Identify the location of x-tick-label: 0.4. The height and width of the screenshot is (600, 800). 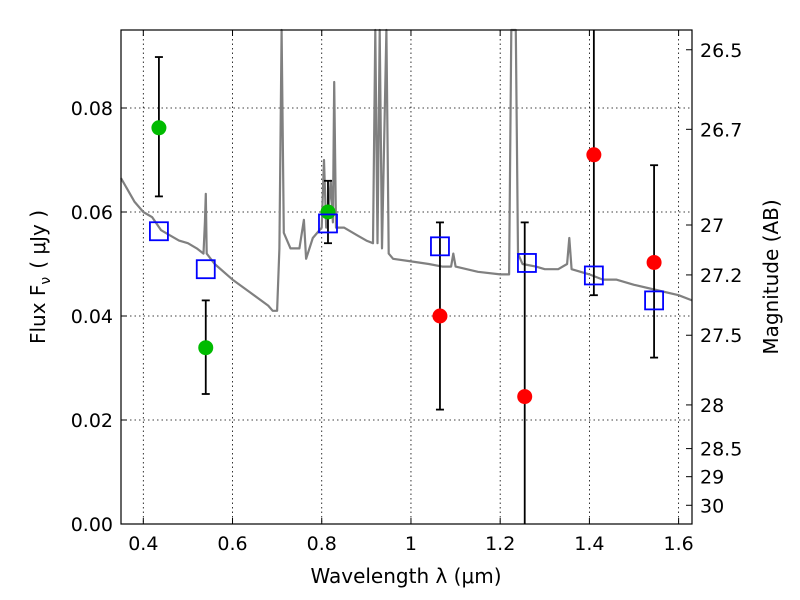
(143, 544).